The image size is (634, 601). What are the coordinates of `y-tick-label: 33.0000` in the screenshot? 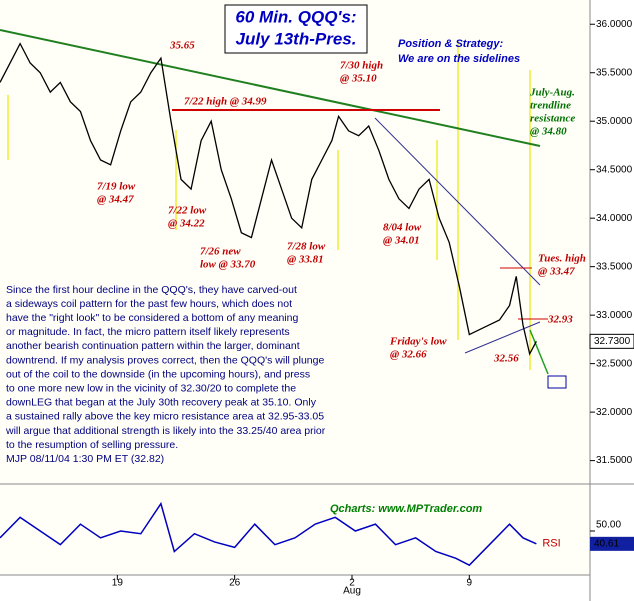 It's located at (614, 315).